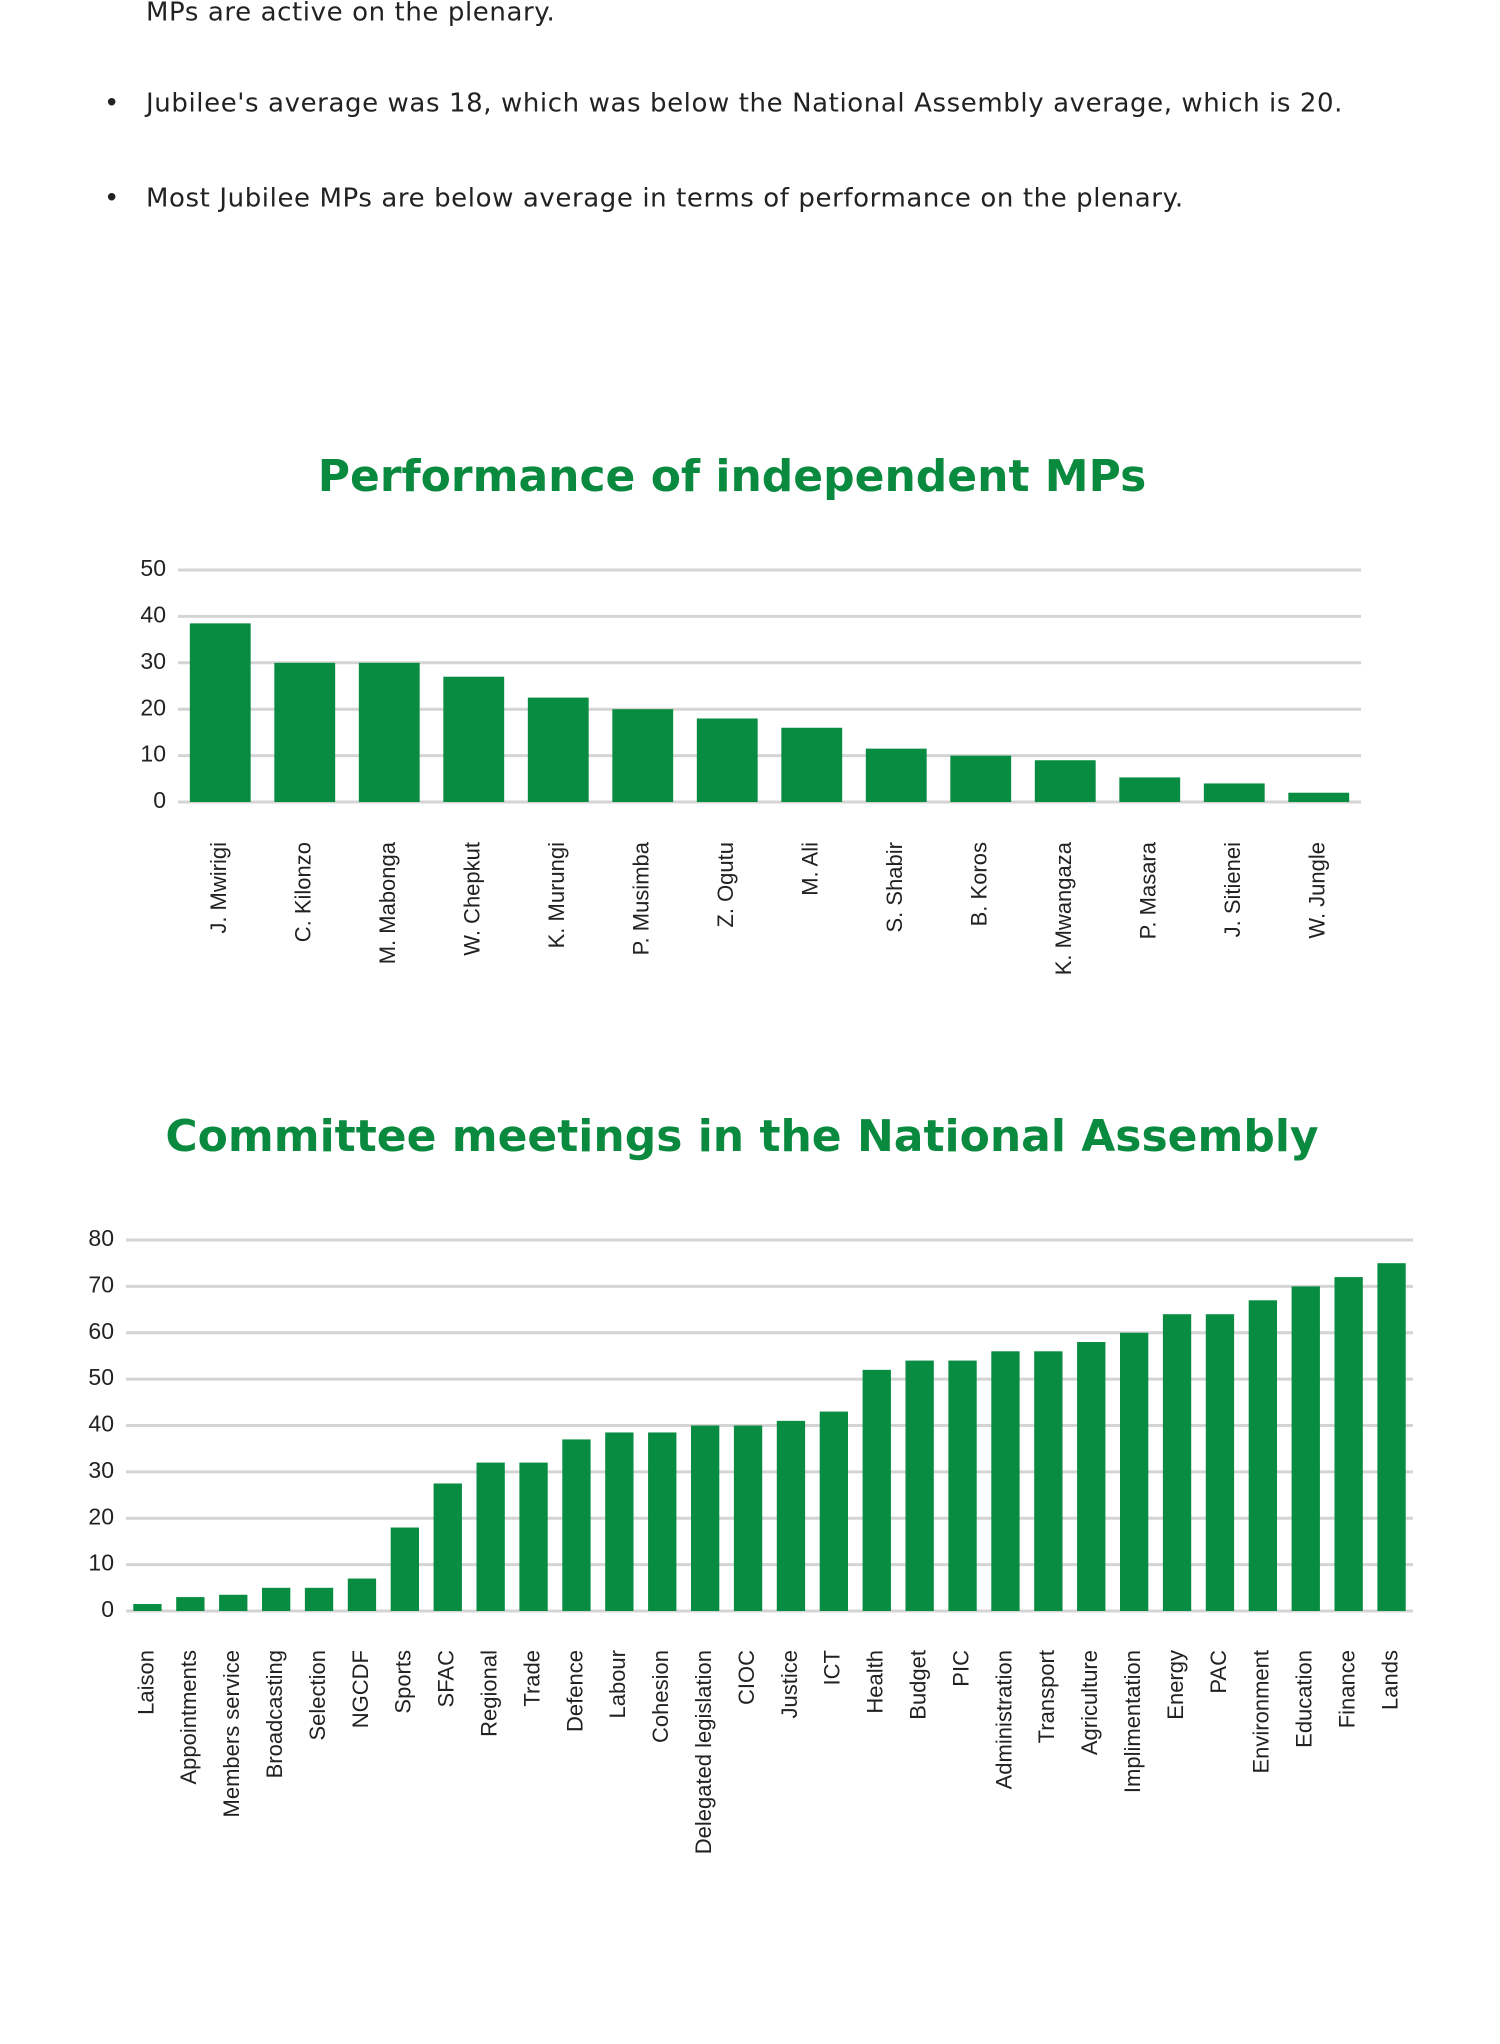 This screenshot has height=2044, width=1500. What do you see at coordinates (101, 1284) in the screenshot?
I see `y-tick-label: 70` at bounding box center [101, 1284].